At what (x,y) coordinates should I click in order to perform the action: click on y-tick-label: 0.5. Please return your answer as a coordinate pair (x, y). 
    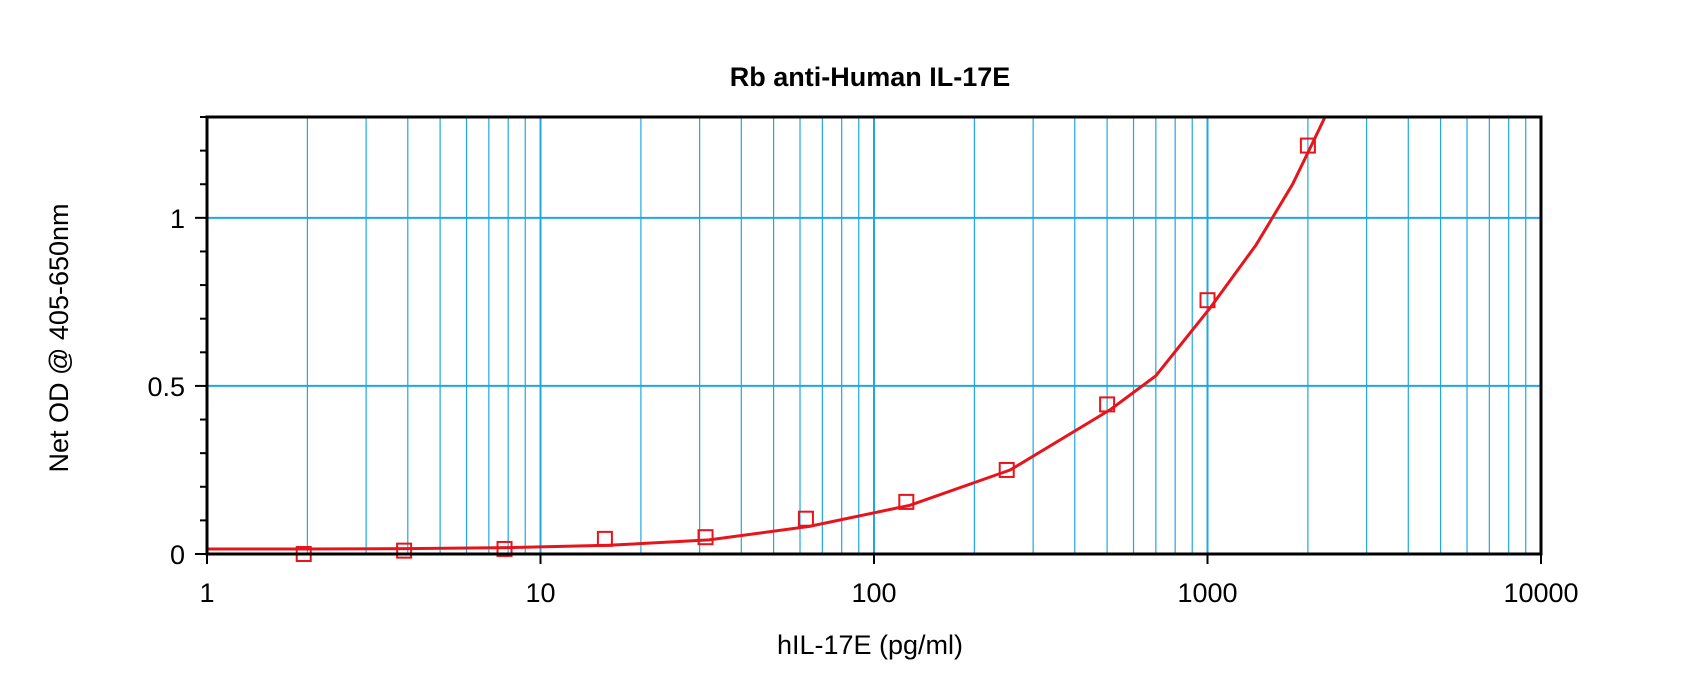
    Looking at the image, I should click on (166, 387).